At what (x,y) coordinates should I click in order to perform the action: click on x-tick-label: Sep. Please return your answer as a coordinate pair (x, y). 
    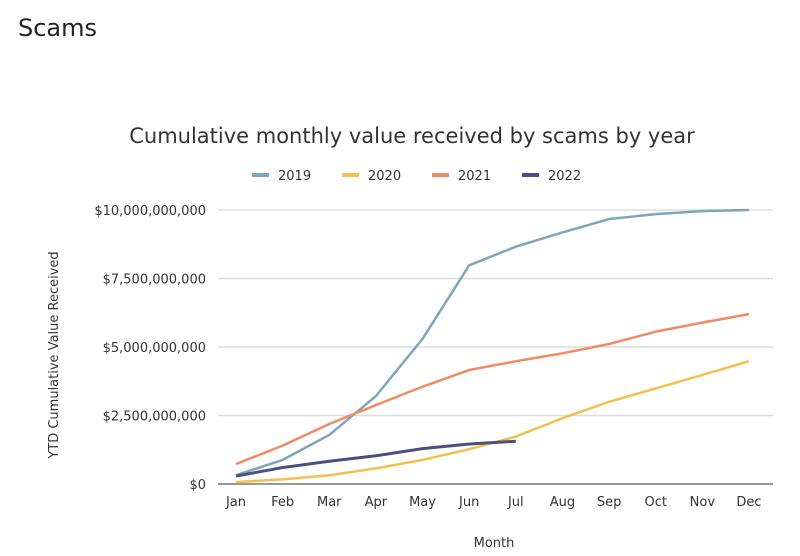
    Looking at the image, I should click on (609, 502).